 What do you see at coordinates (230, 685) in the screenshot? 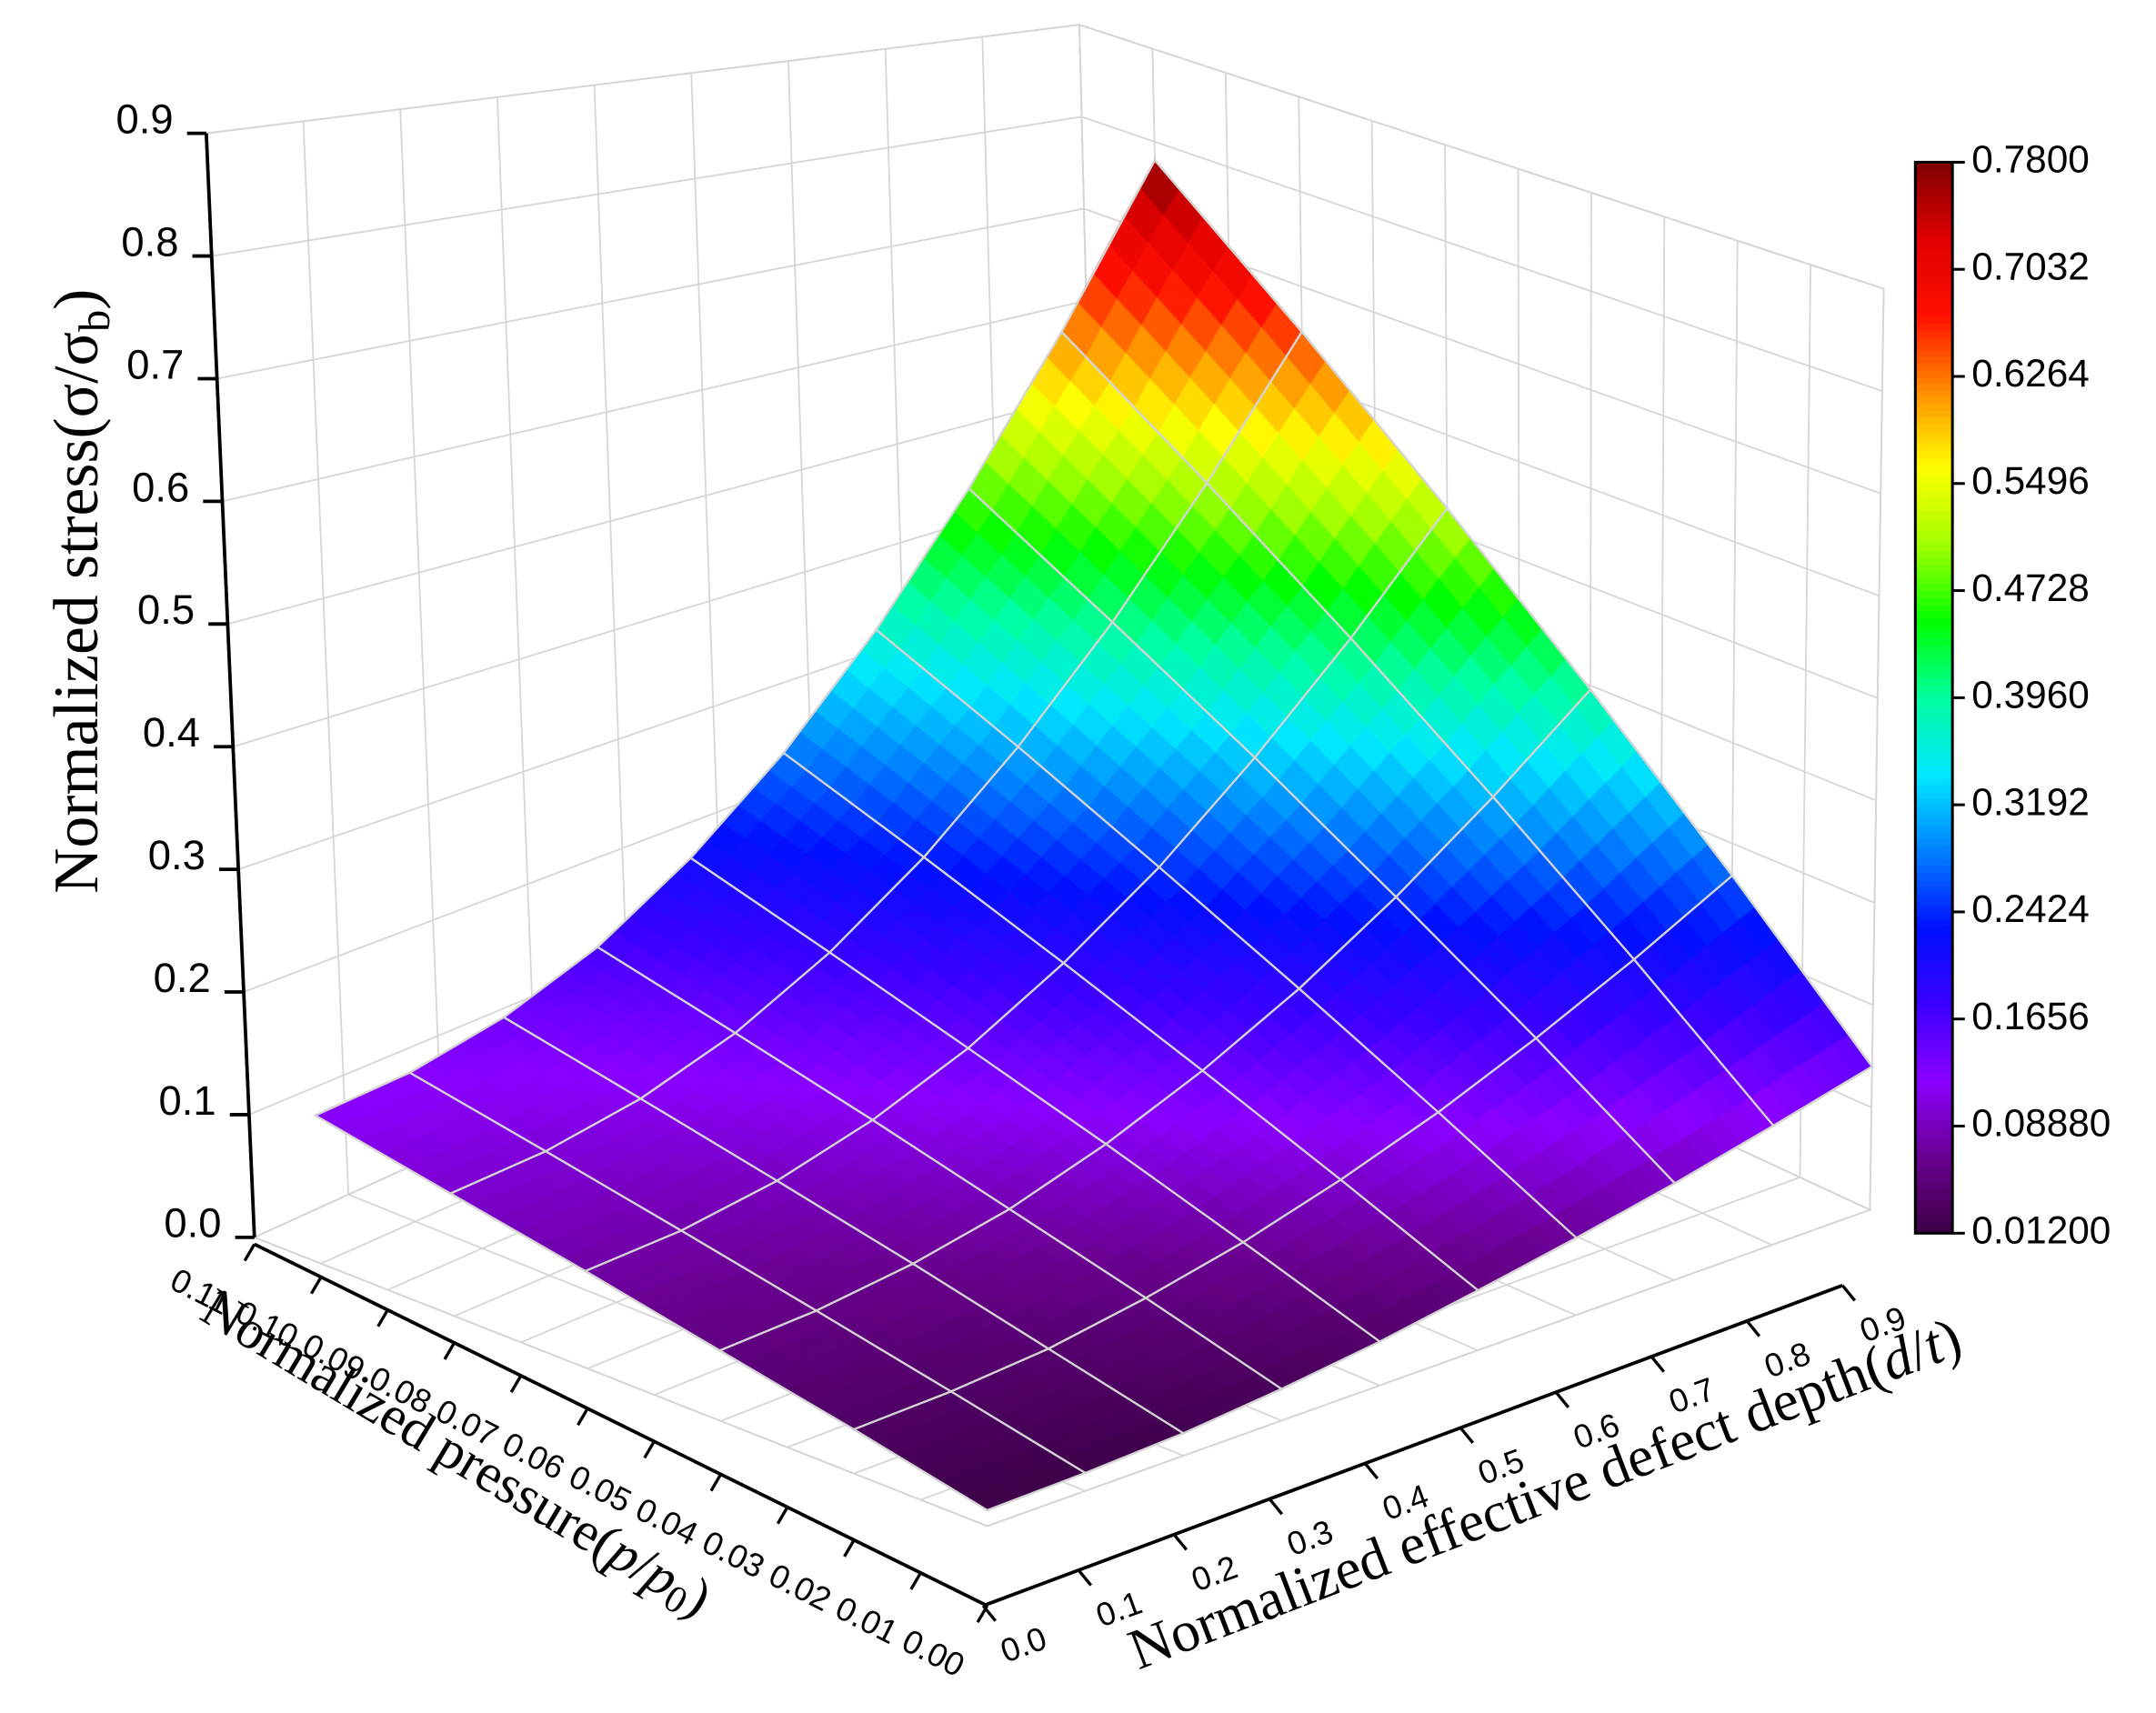
I see `z-axis` at bounding box center [230, 685].